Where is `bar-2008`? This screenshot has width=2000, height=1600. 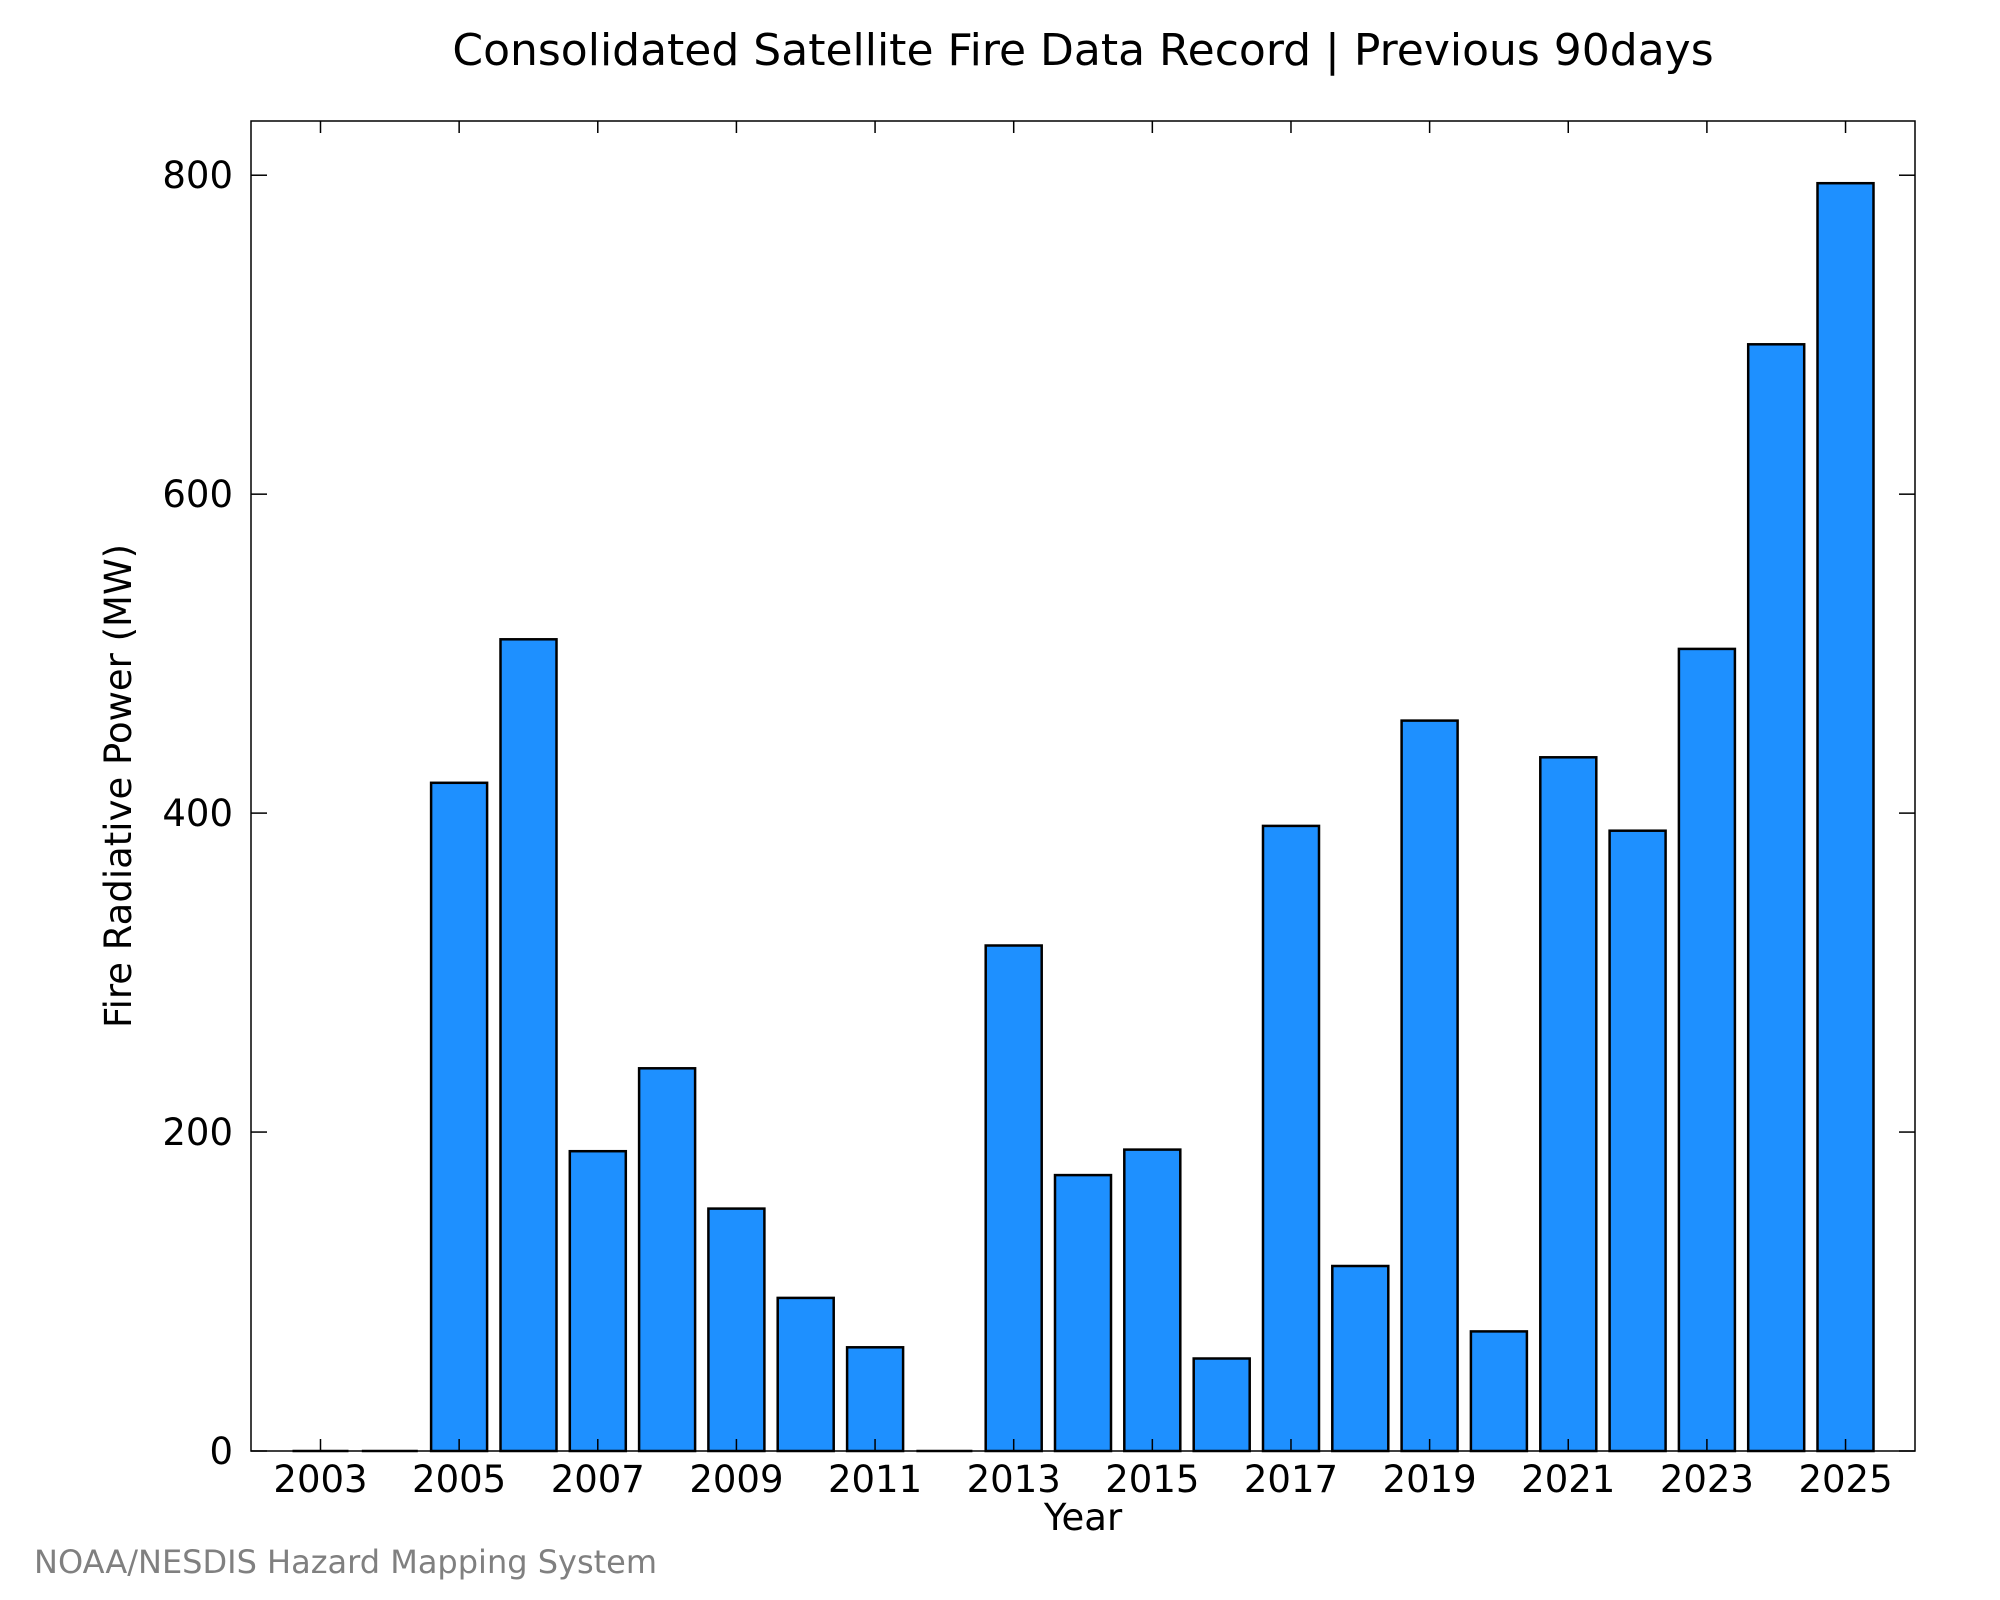
bar-2008 is located at coordinates (667, 1260).